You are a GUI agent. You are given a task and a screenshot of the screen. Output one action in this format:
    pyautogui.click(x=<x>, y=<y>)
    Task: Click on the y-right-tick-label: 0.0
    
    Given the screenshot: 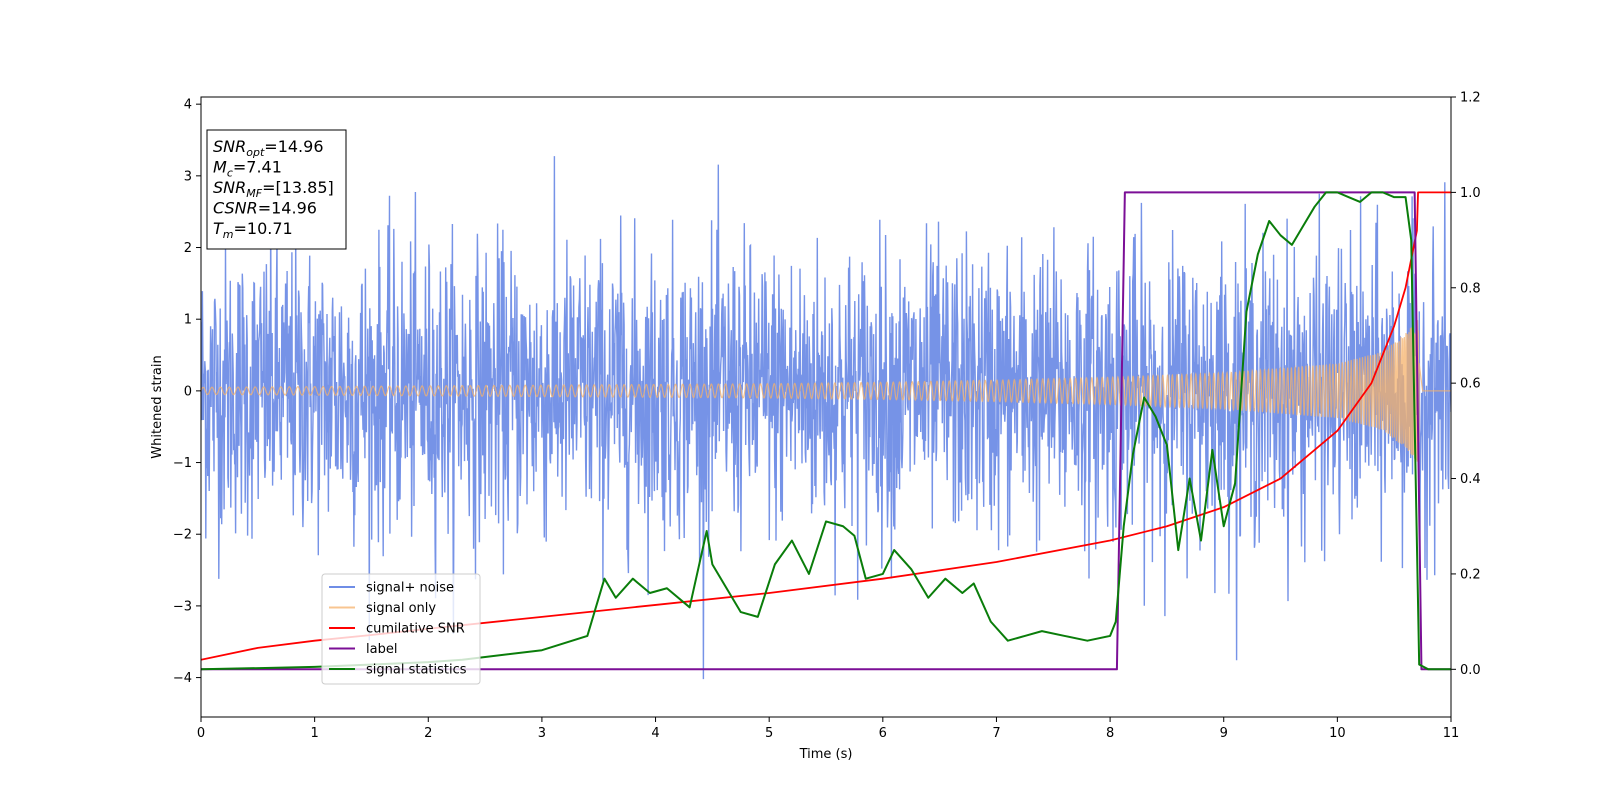 What is the action you would take?
    pyautogui.click(x=1470, y=670)
    